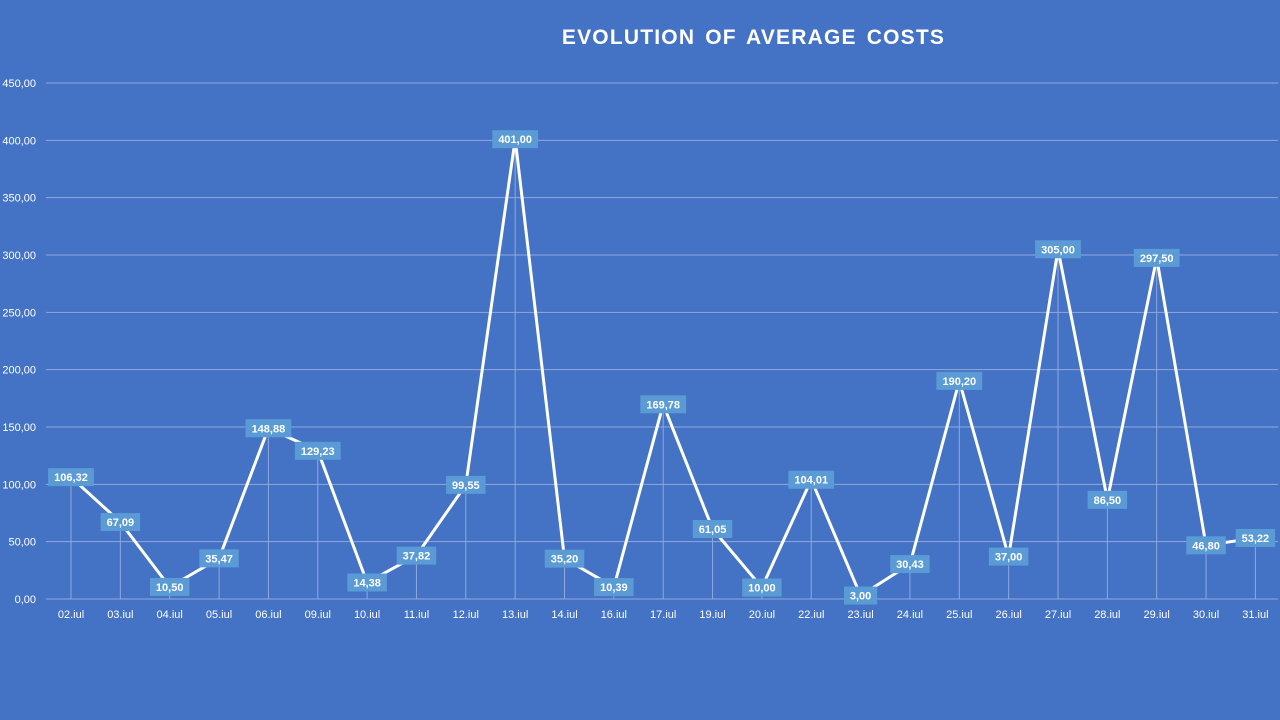  I want to click on x-tick-label: 06.iul, so click(268, 615).